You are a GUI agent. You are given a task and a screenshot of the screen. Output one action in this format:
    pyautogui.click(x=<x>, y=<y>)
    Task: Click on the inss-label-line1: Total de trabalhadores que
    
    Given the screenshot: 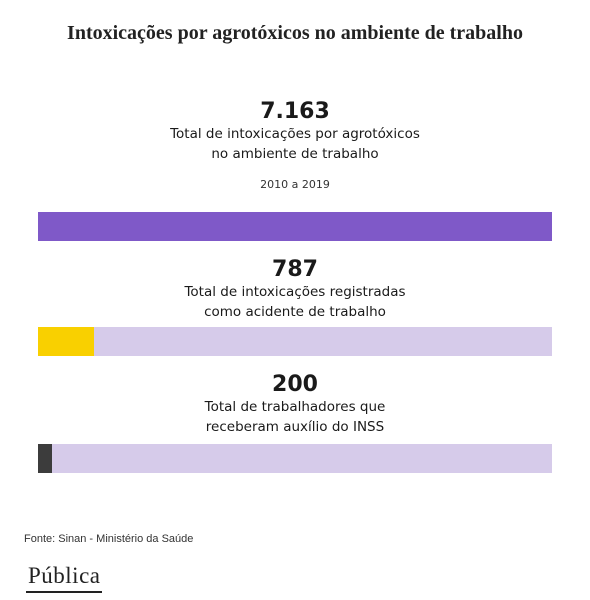 What is the action you would take?
    pyautogui.click(x=295, y=407)
    